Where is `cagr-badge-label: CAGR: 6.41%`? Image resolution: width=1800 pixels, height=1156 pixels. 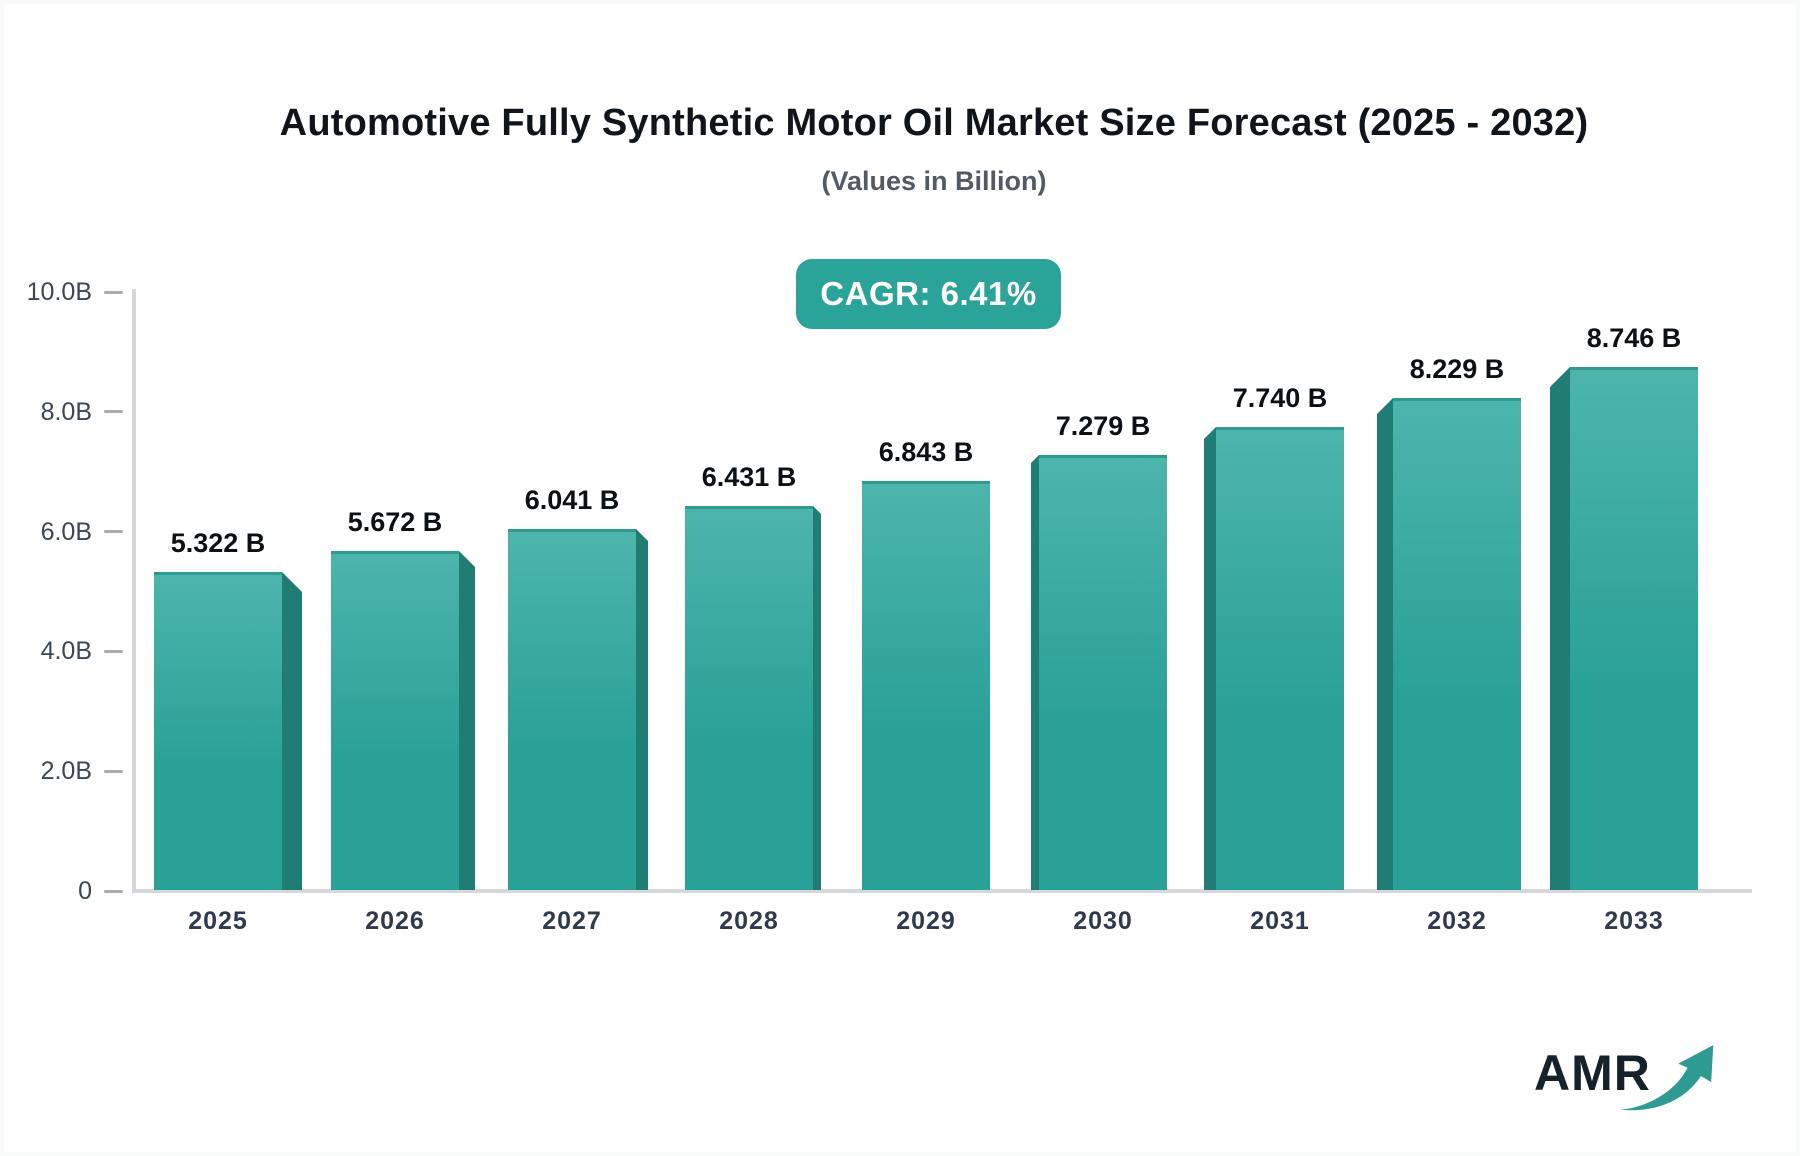 cagr-badge-label: CAGR: 6.41% is located at coordinates (928, 293).